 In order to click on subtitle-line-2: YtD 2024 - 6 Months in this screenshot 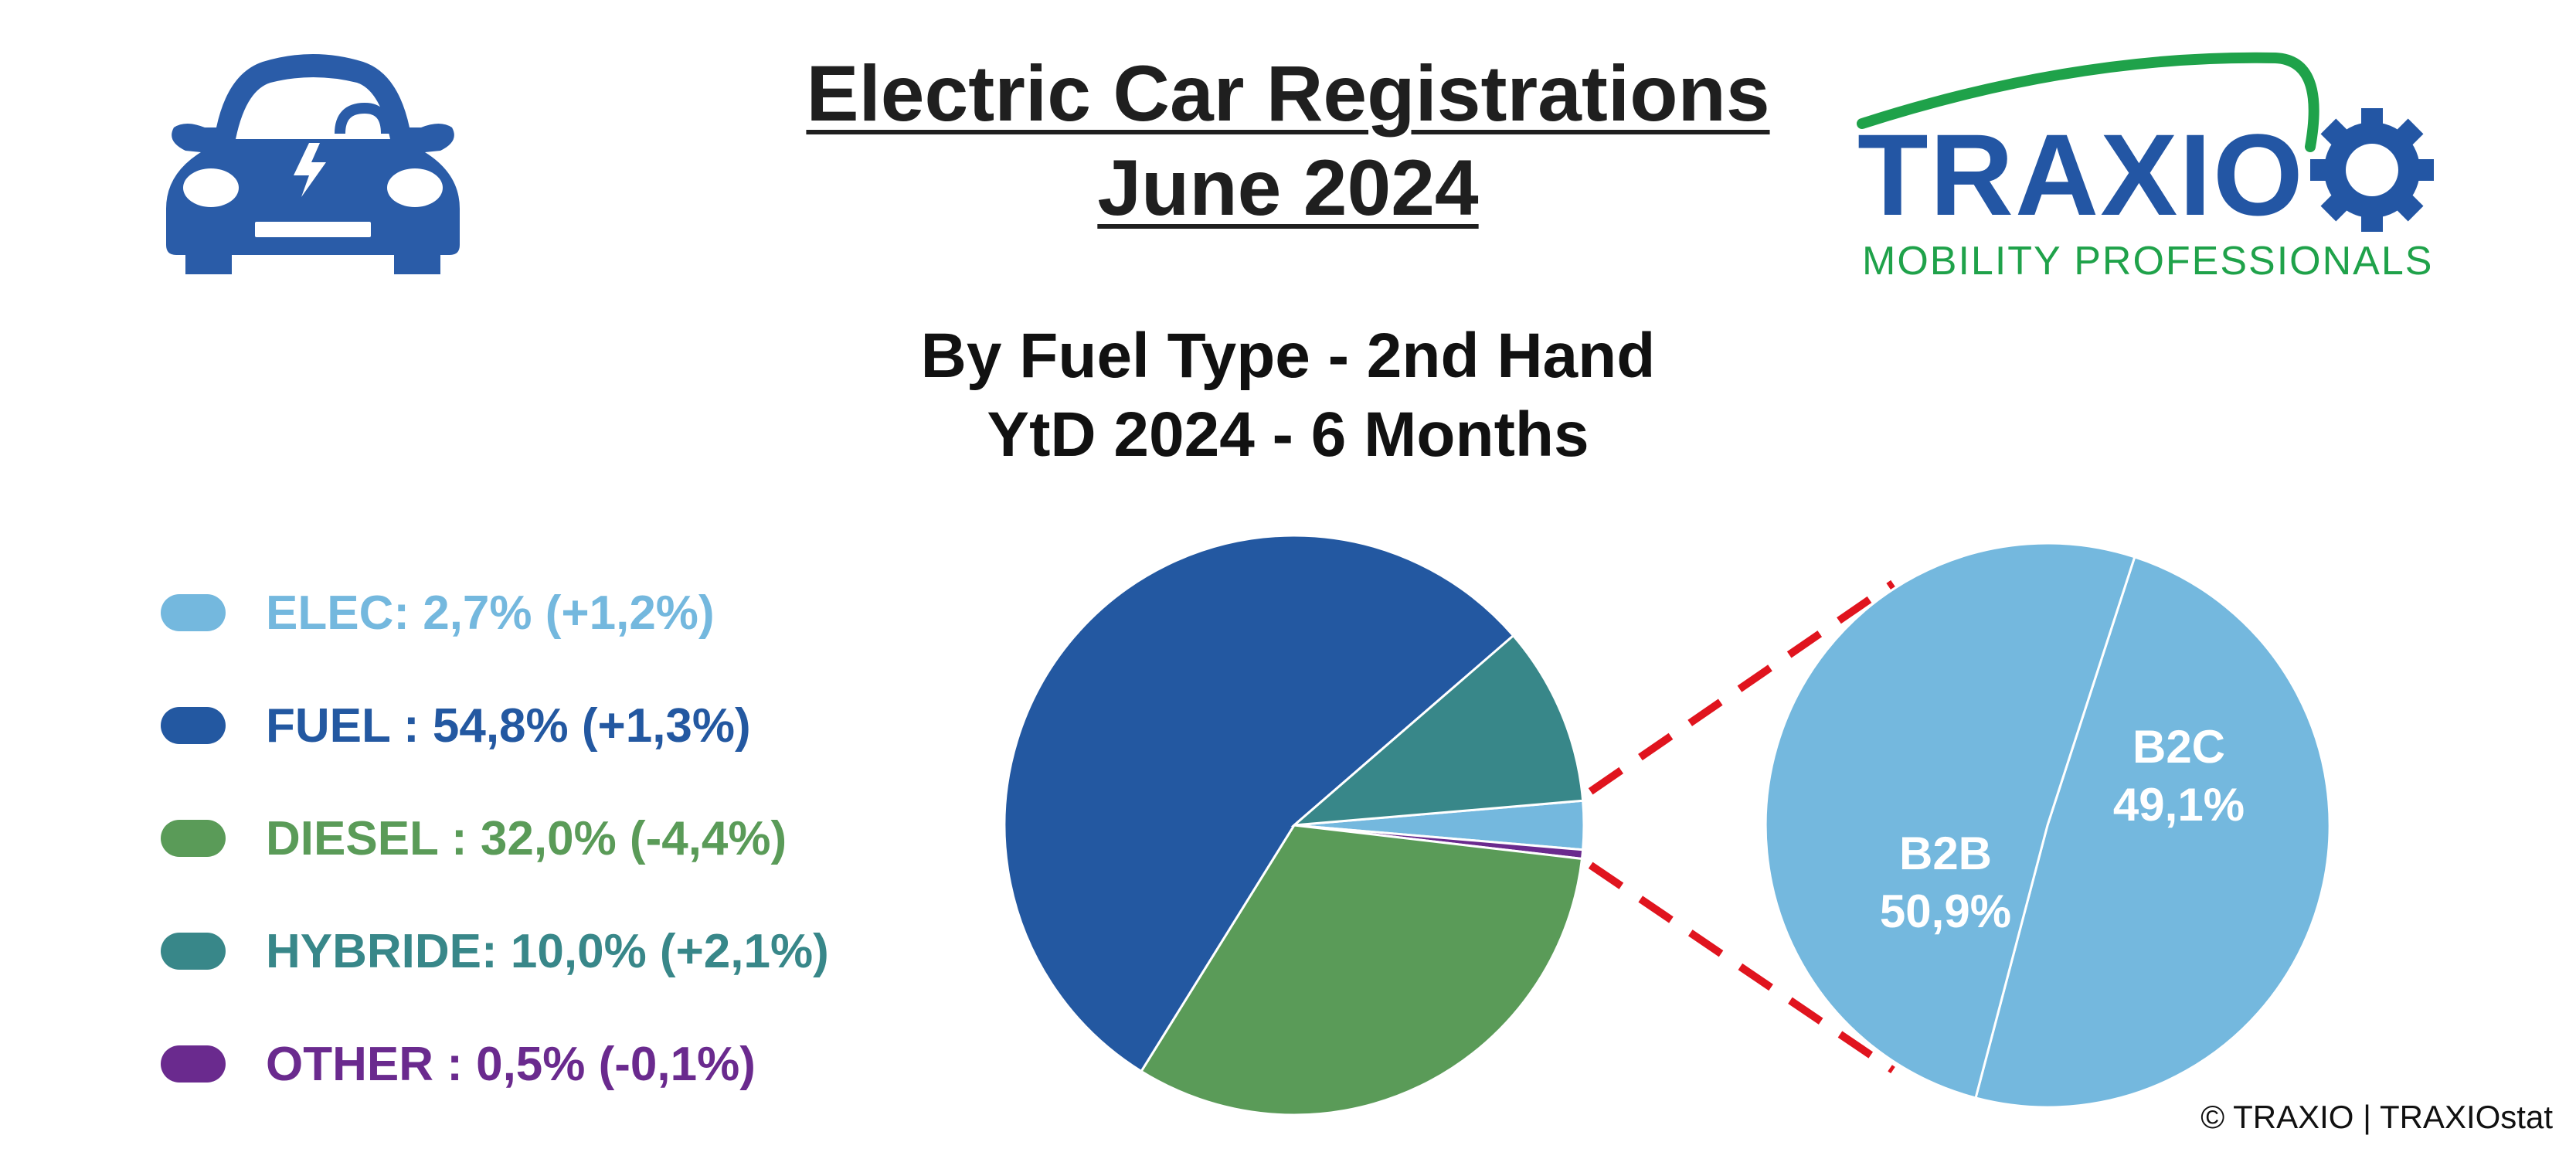, I will do `click(1288, 434)`.